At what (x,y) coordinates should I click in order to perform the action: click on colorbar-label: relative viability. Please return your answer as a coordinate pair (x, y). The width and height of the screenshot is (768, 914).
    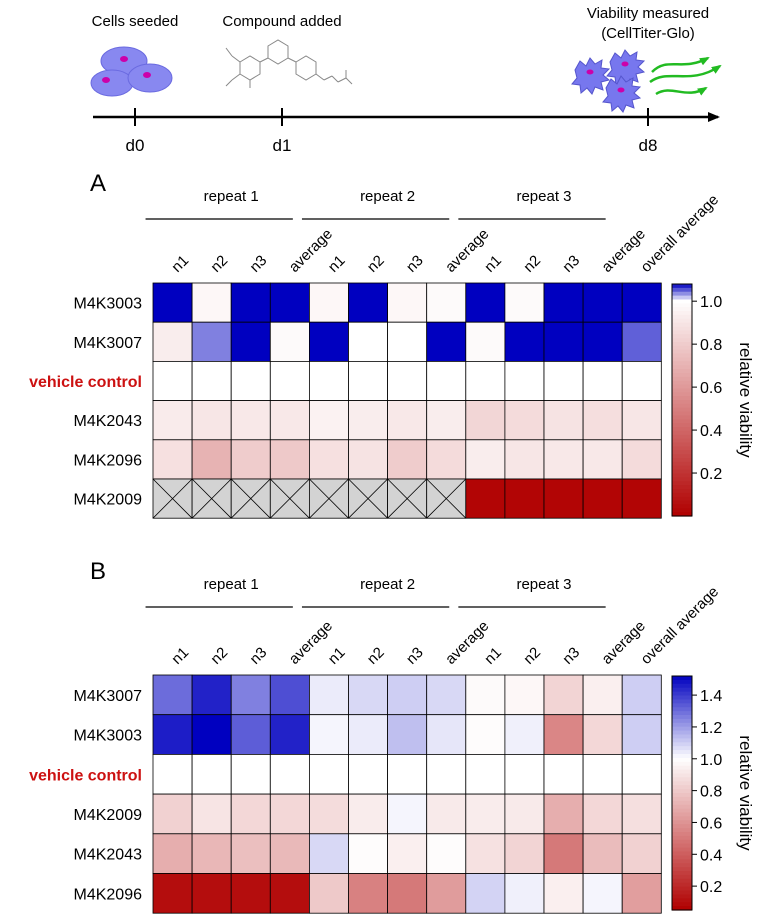
    Looking at the image, I should click on (745, 400).